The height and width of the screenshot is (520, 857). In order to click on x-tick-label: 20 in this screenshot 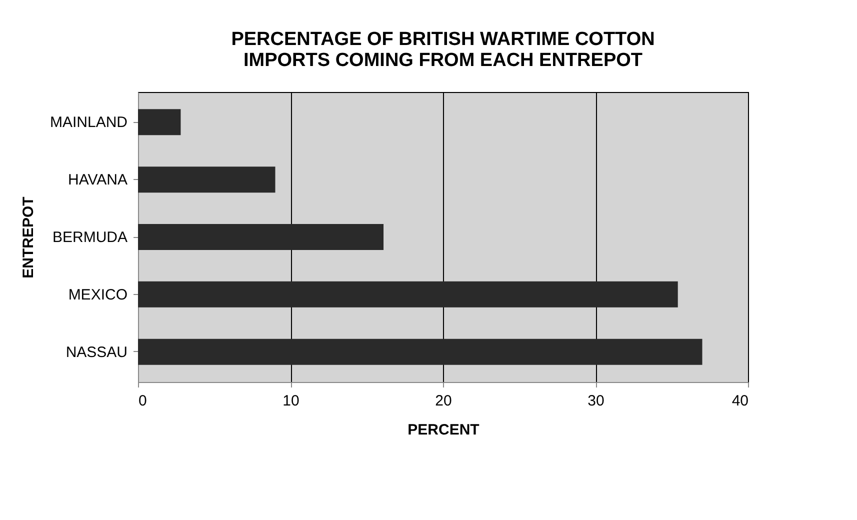, I will do `click(443, 401)`.